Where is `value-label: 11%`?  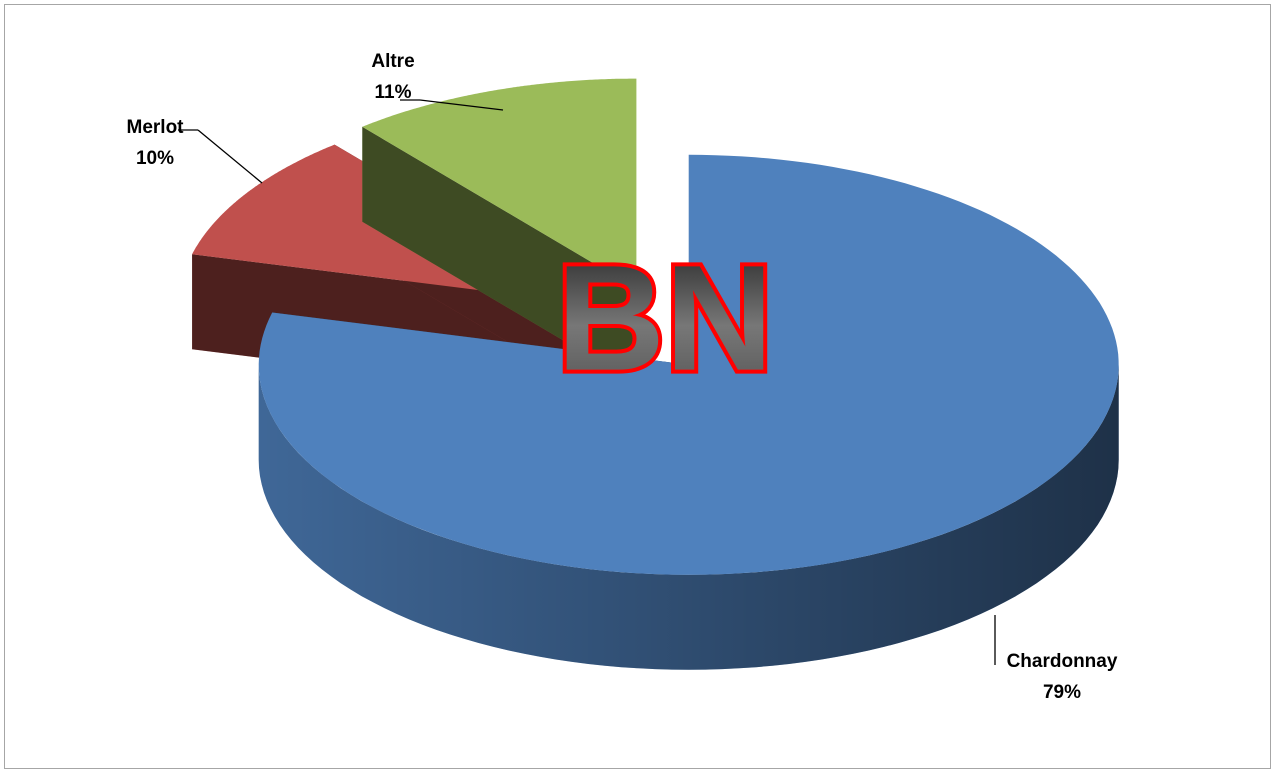 value-label: 11% is located at coordinates (393, 92).